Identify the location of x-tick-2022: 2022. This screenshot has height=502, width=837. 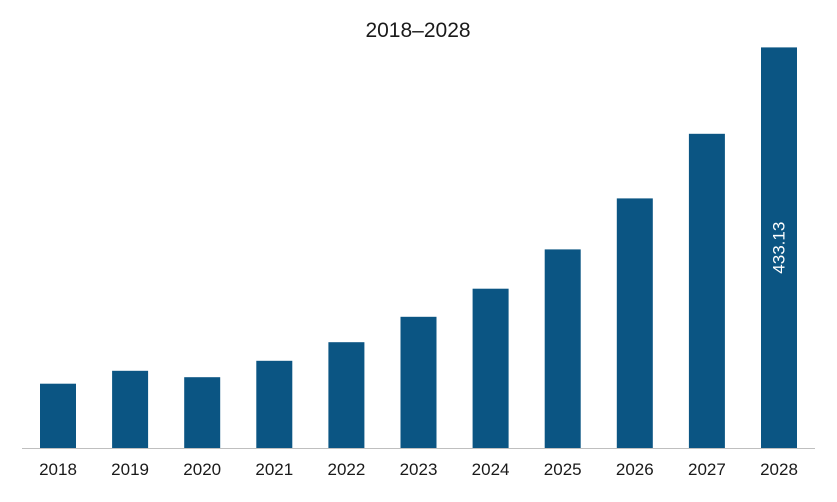
(346, 469).